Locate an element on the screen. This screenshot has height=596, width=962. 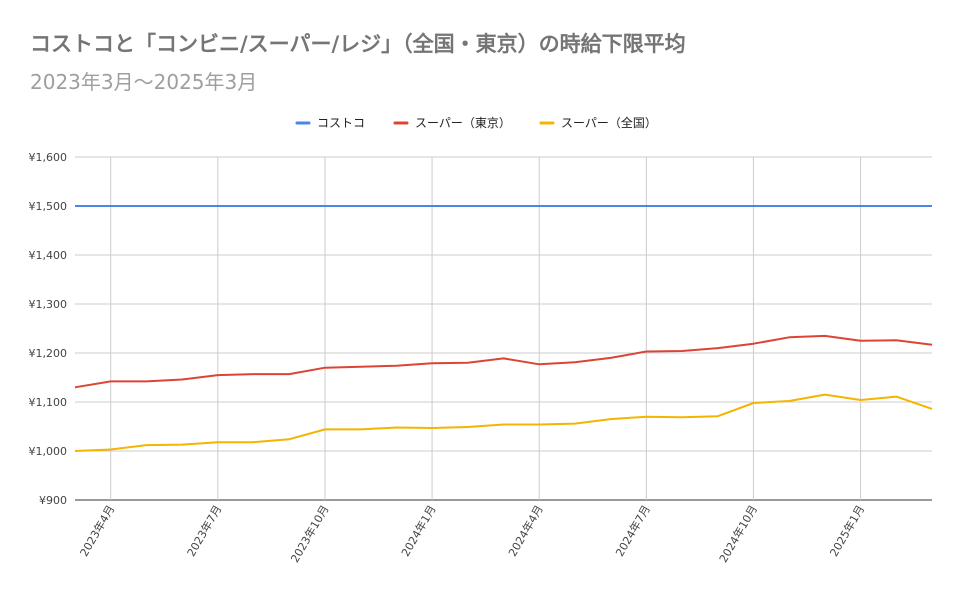
y-tick-label: ¥1,300 is located at coordinates (48, 304).